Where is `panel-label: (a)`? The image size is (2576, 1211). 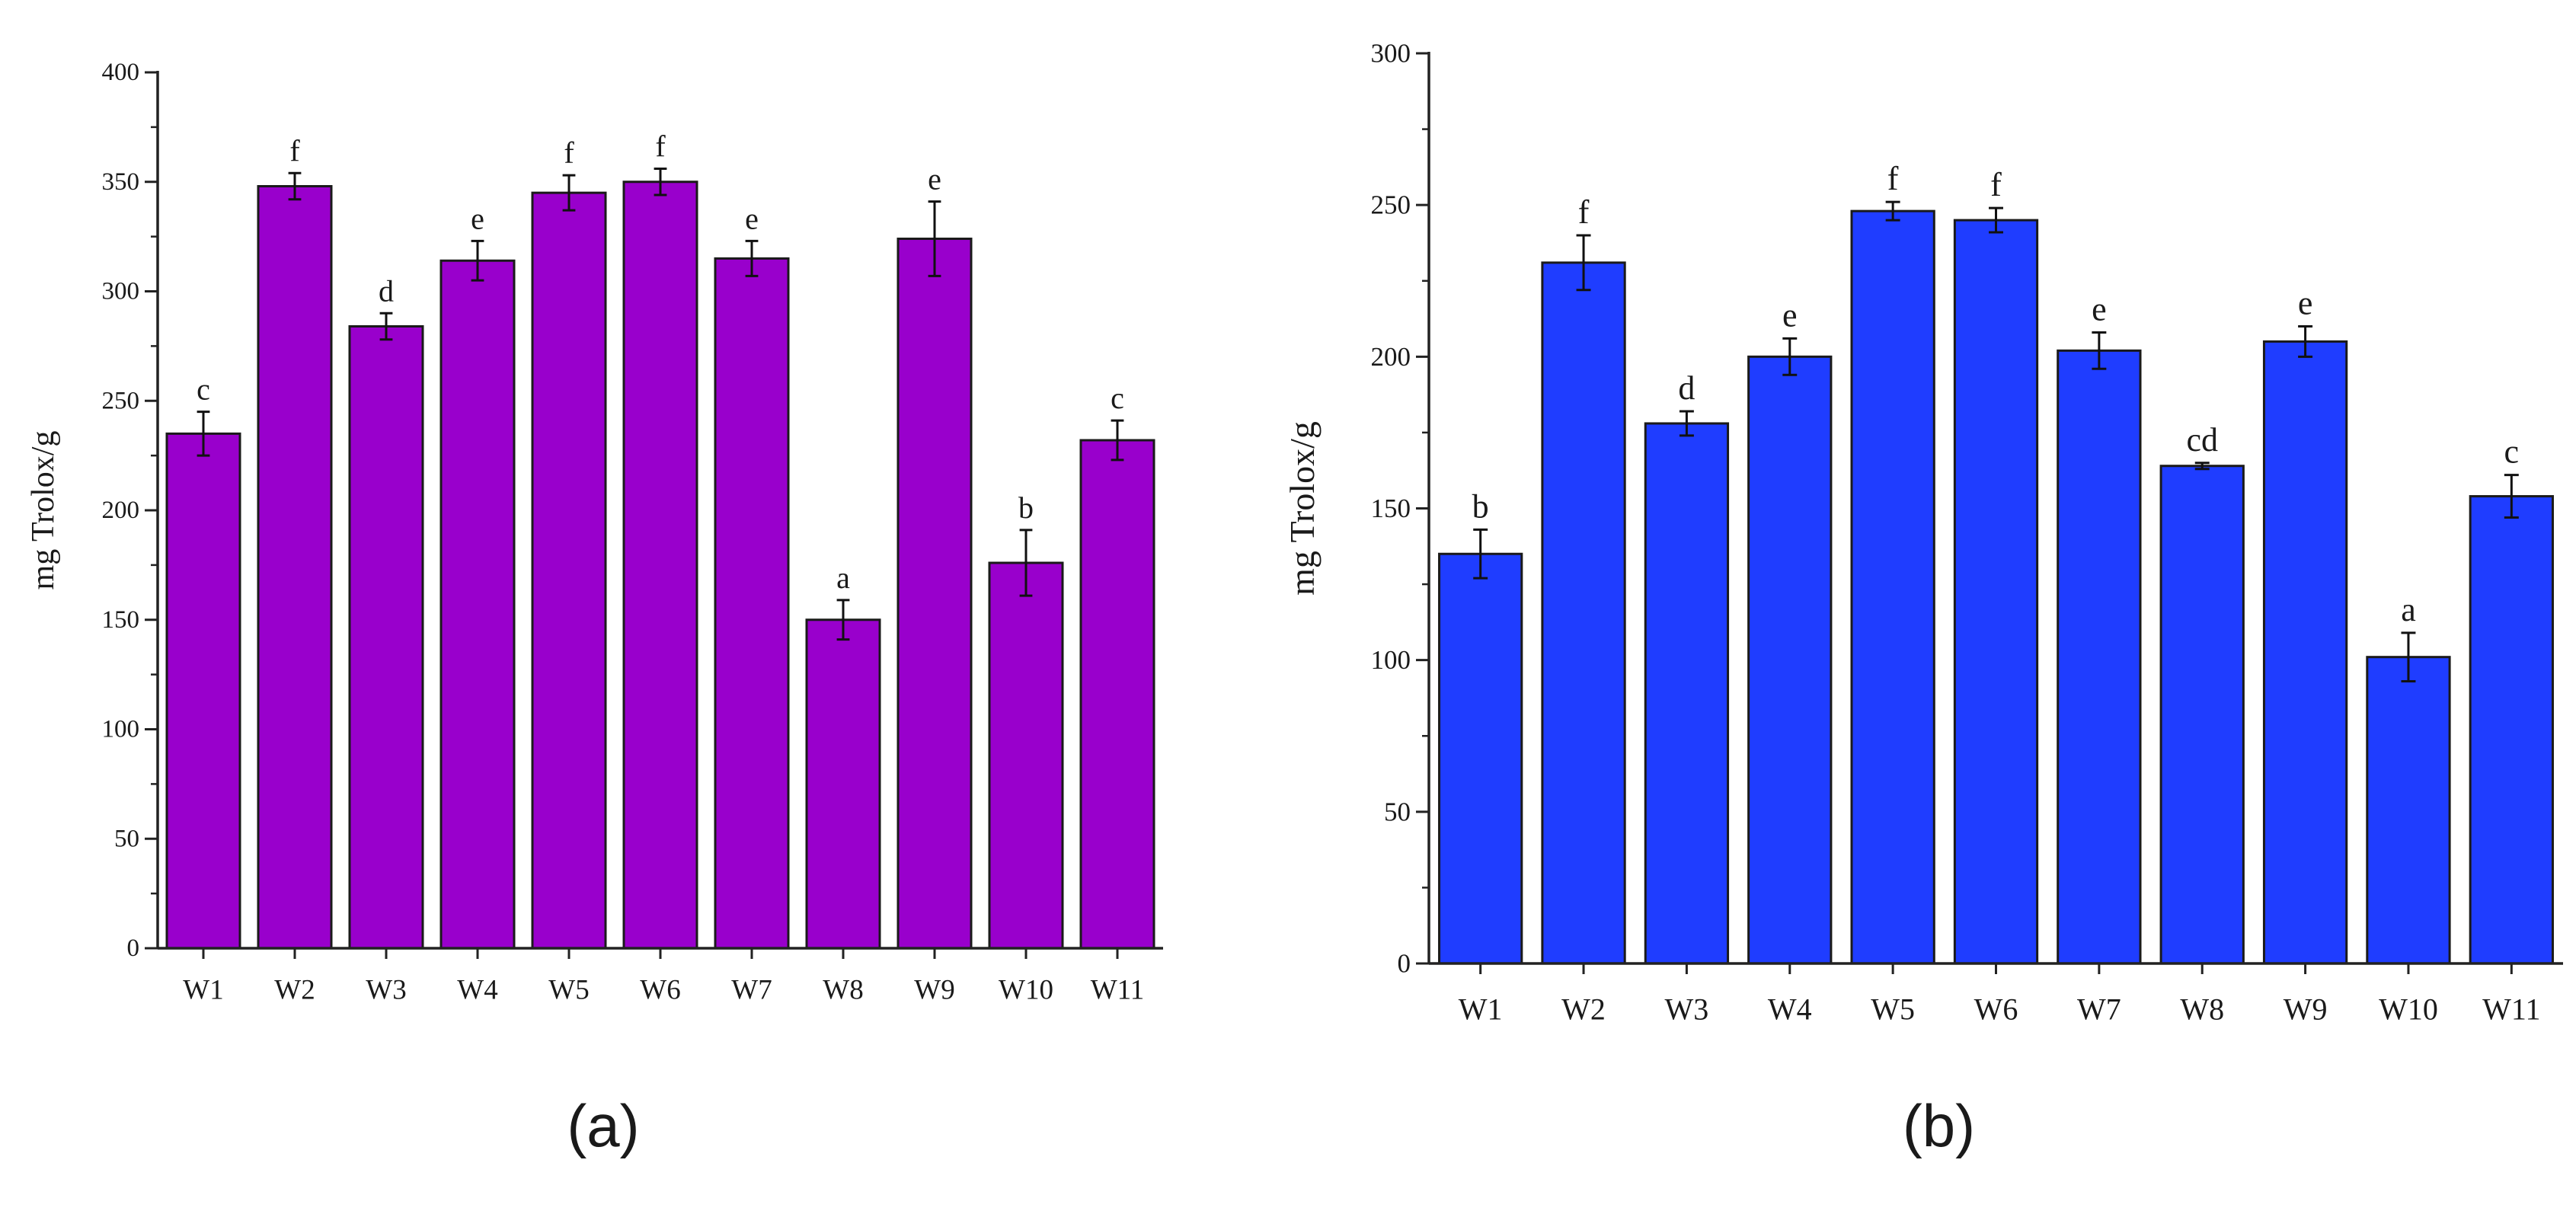 panel-label: (a) is located at coordinates (603, 1126).